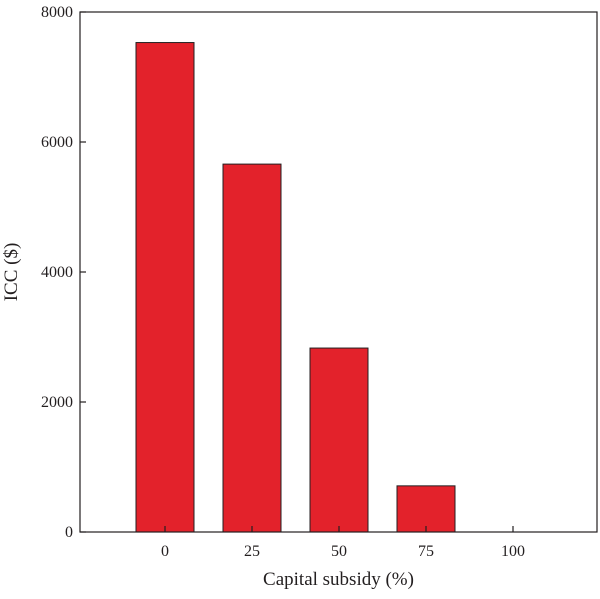  I want to click on y-tick-label-4000: 4000, so click(57, 272).